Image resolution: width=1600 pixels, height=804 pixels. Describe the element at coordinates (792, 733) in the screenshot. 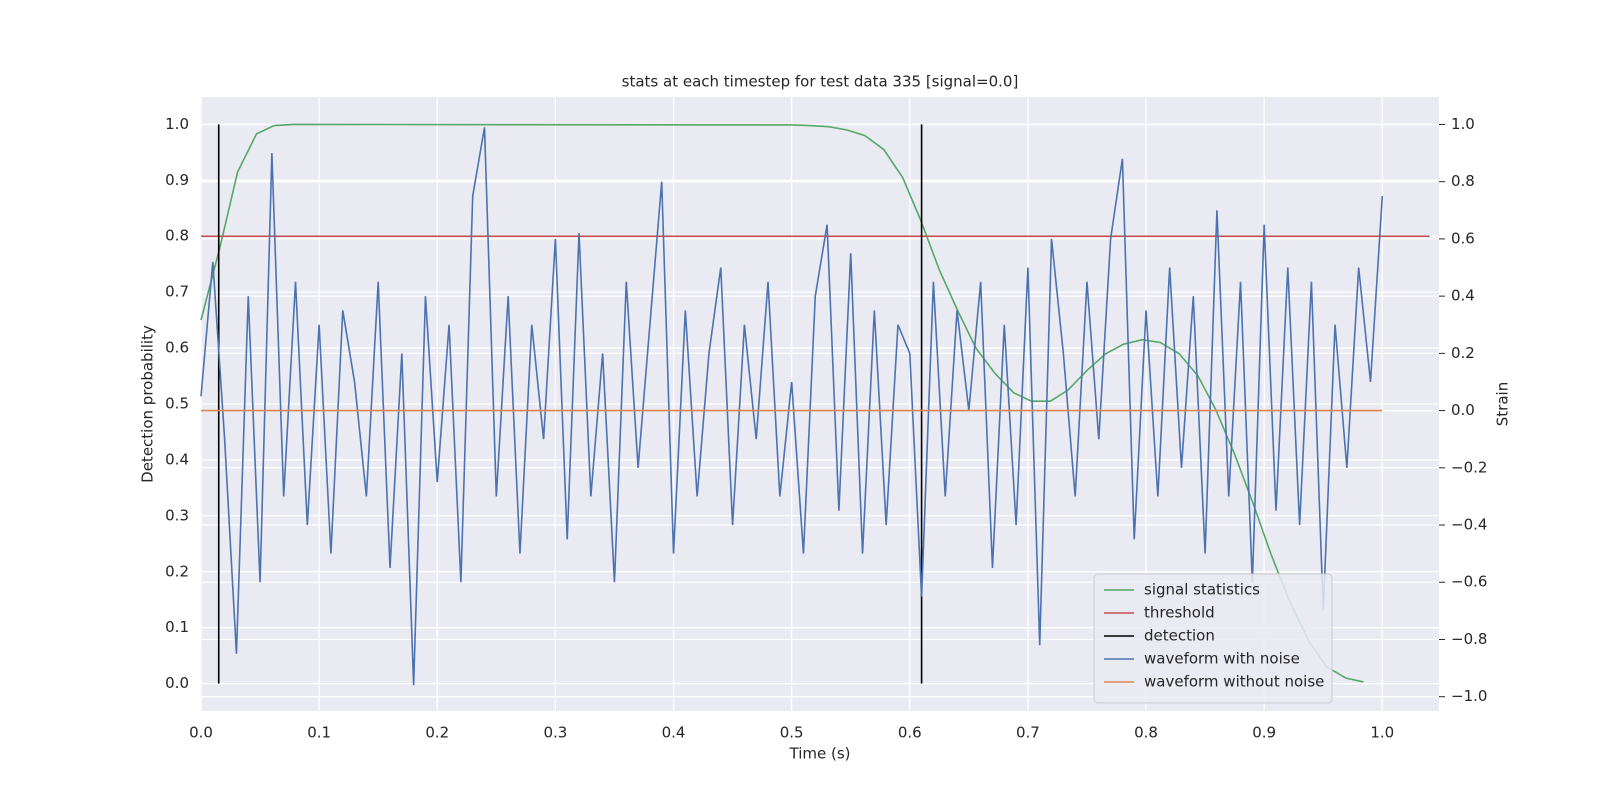

I see `x-tick-label: 0.5` at that location.